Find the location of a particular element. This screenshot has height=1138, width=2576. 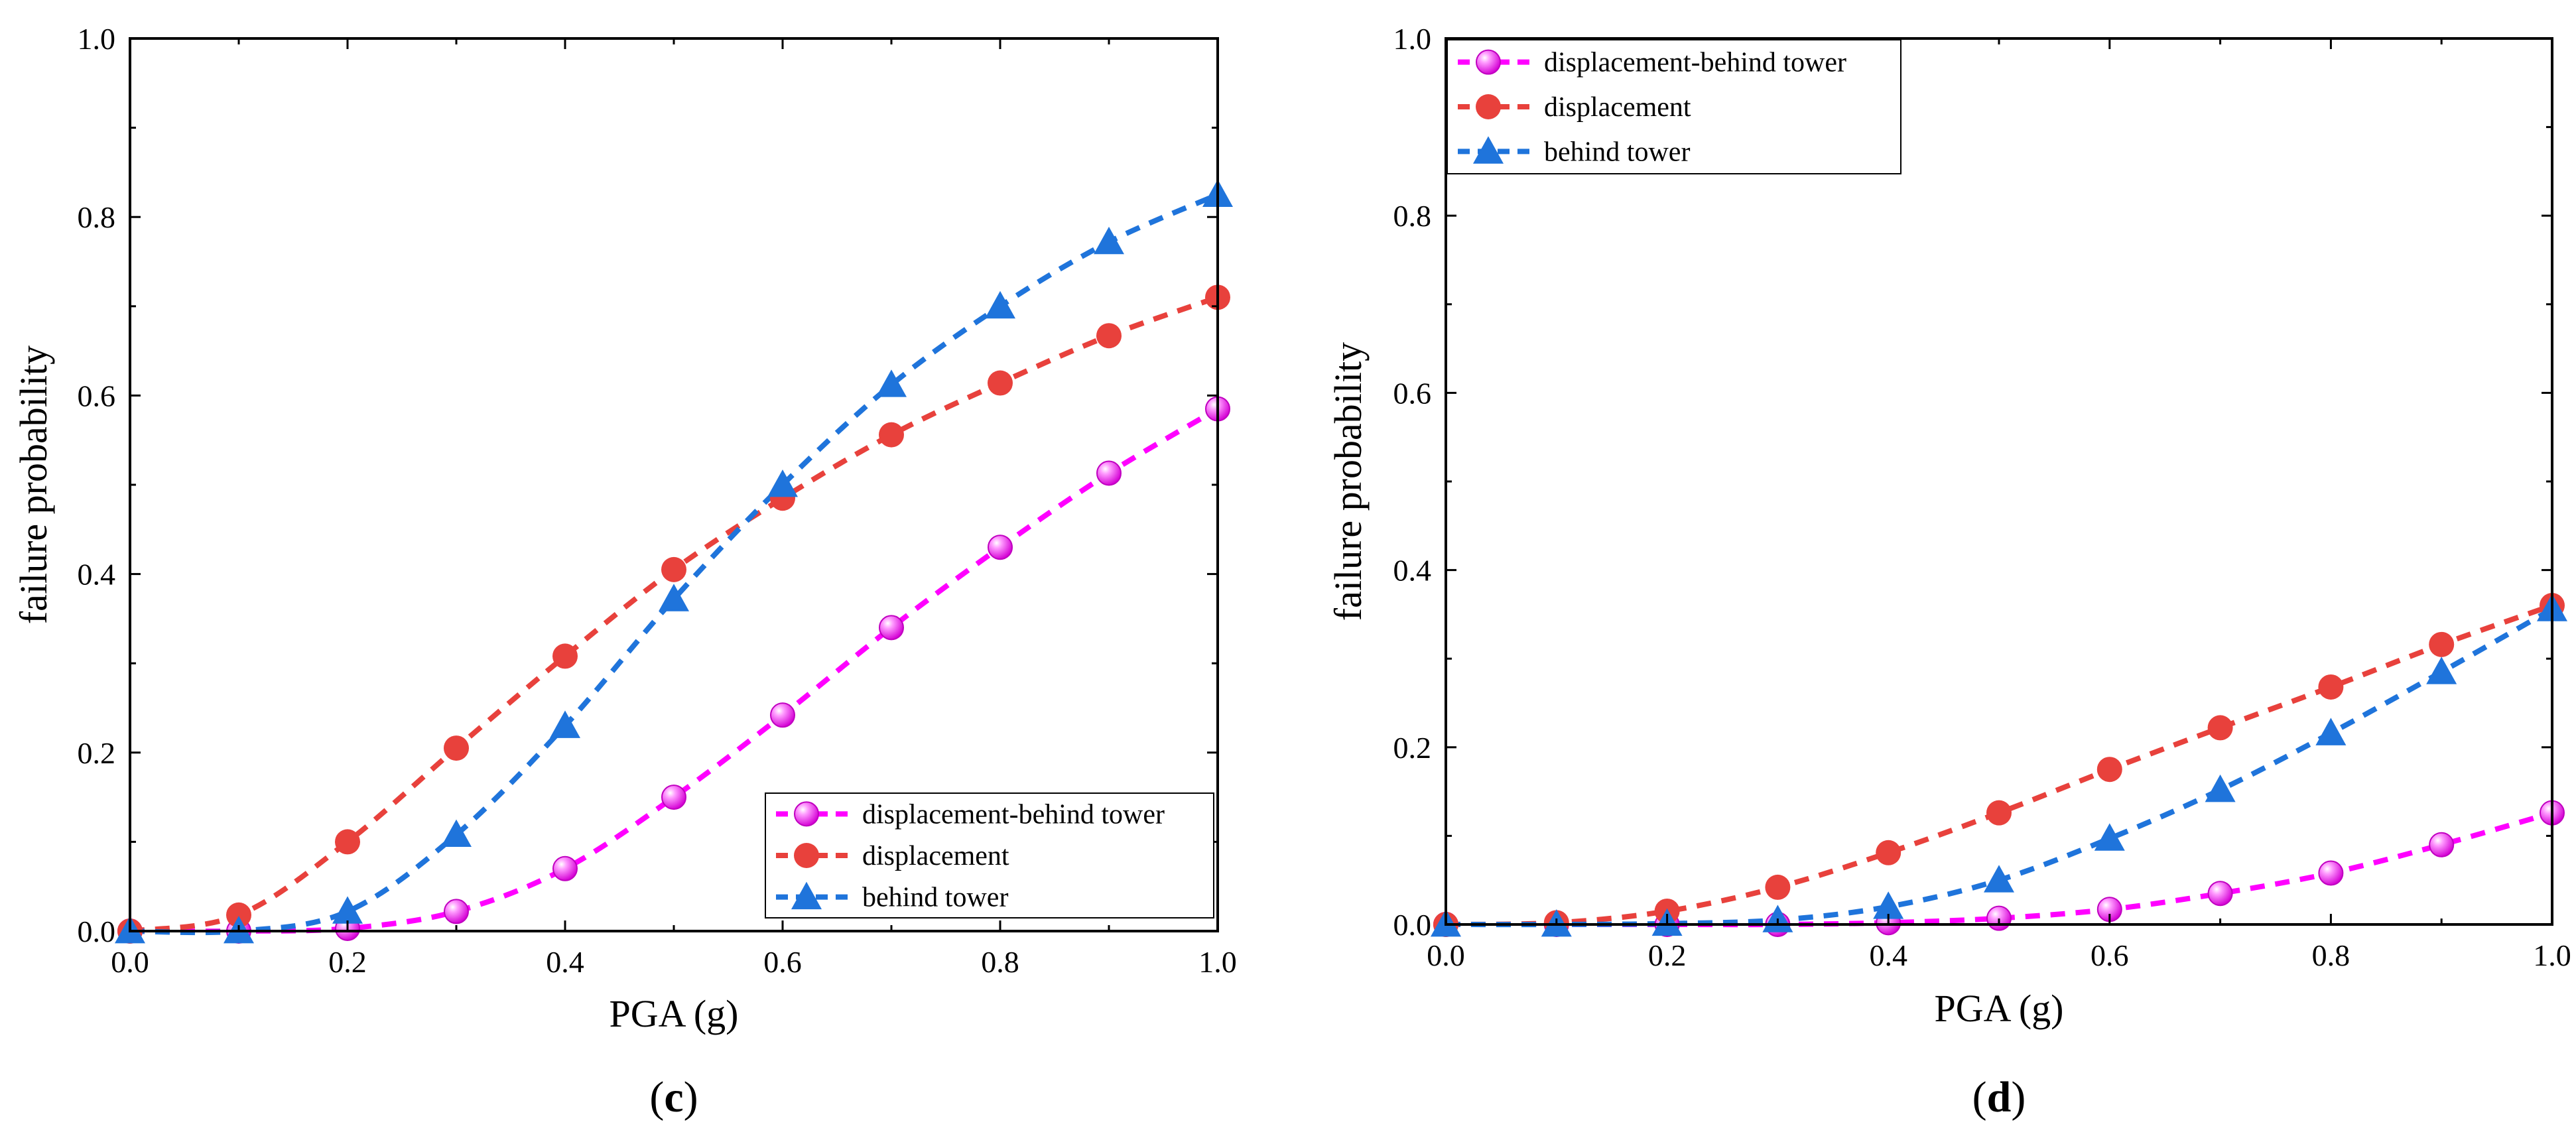

plot-marks is located at coordinates (1999, 765).